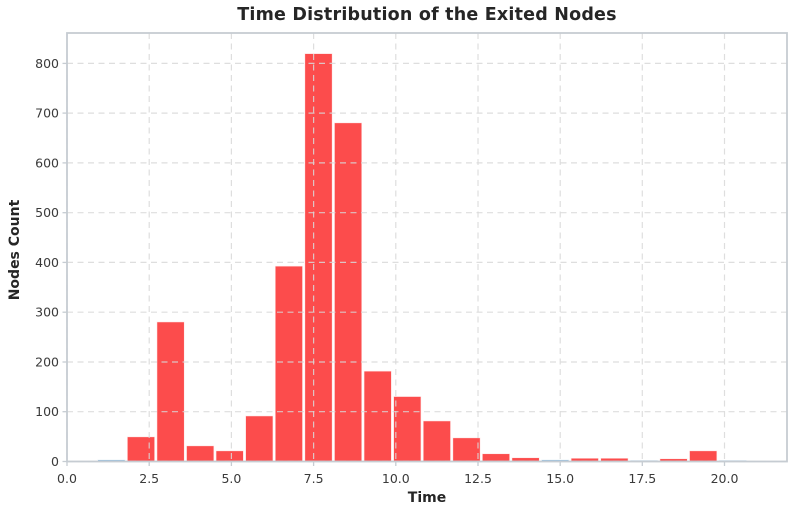  Describe the element at coordinates (396, 478) in the screenshot. I see `x-tick-label: 10.0` at that location.